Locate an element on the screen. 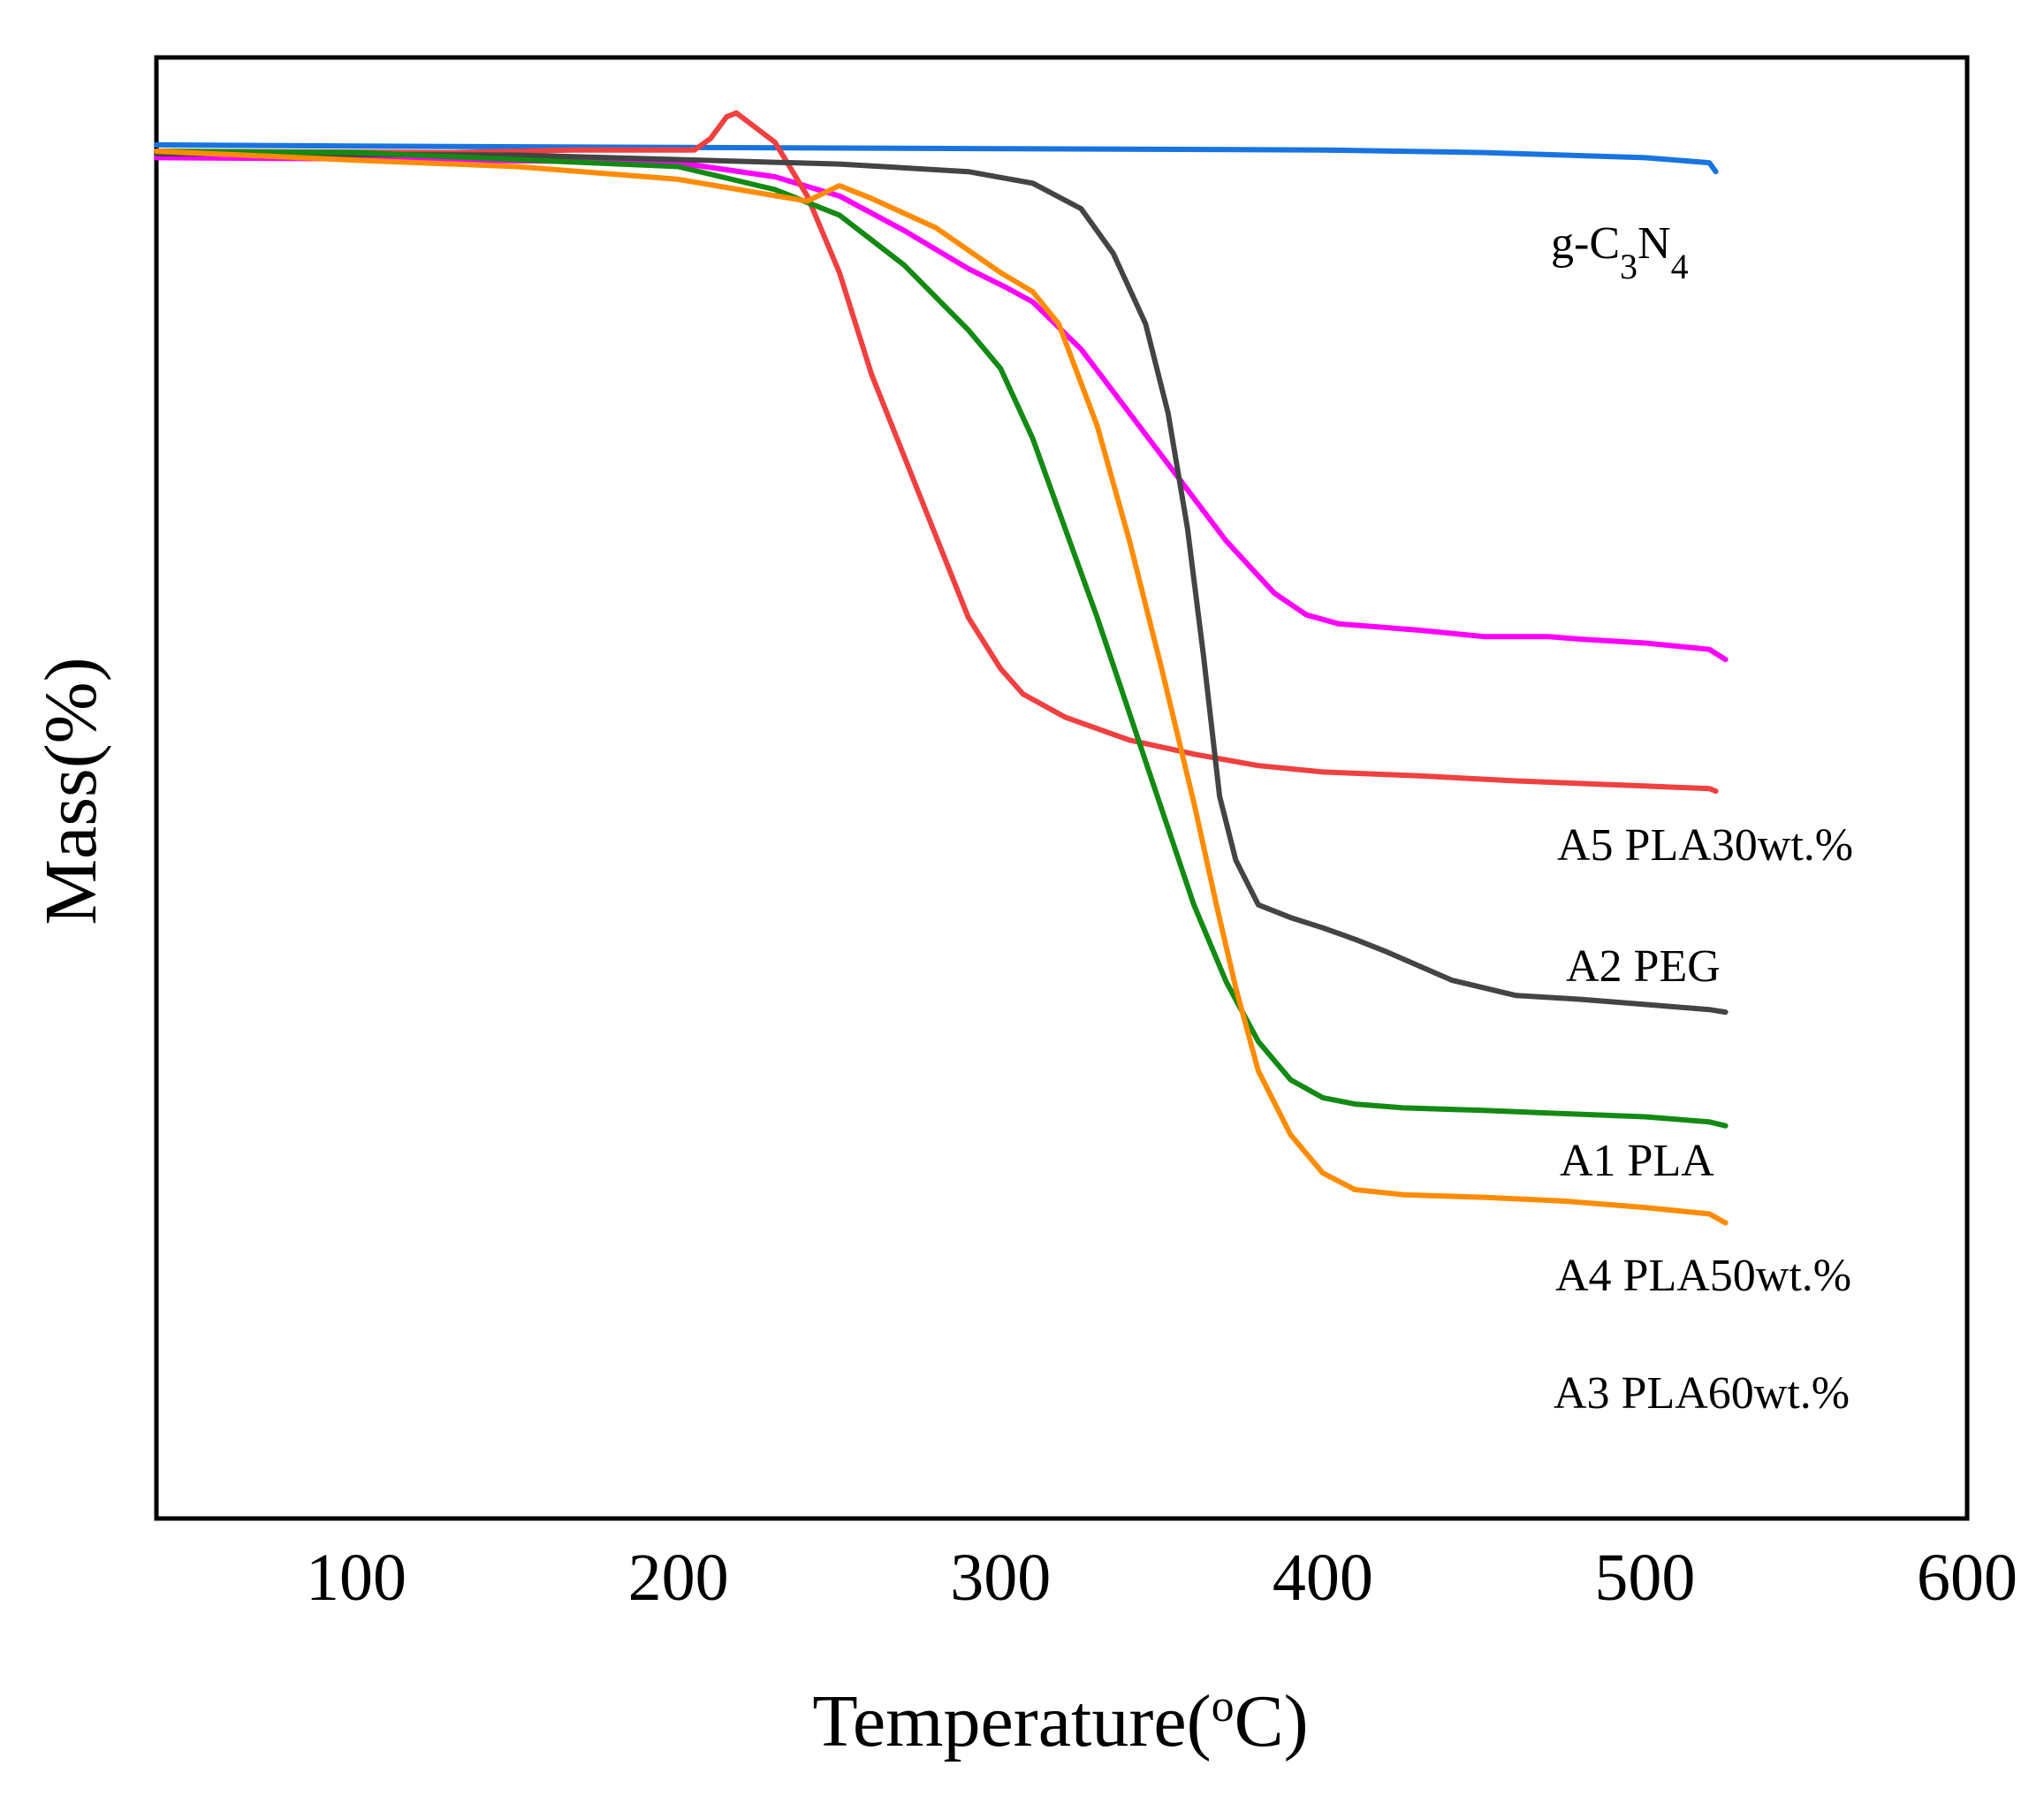  series-label-5: A3 PLA60wt.% is located at coordinates (1702, 1393).